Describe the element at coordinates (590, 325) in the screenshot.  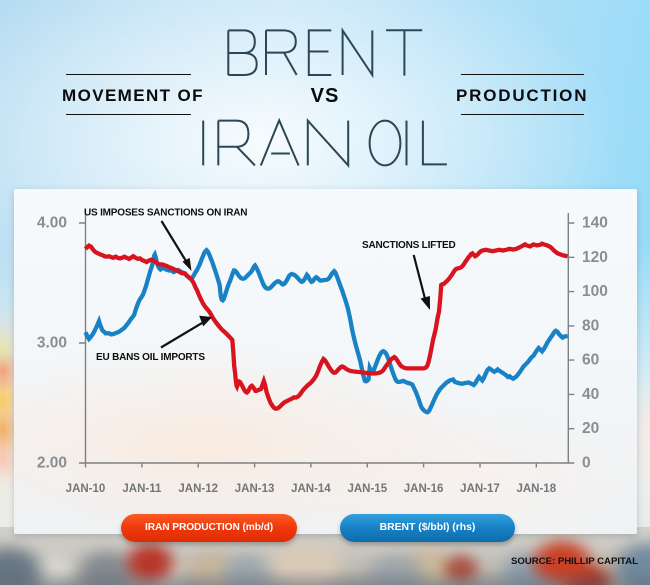
I see `svg-text: 80` at that location.